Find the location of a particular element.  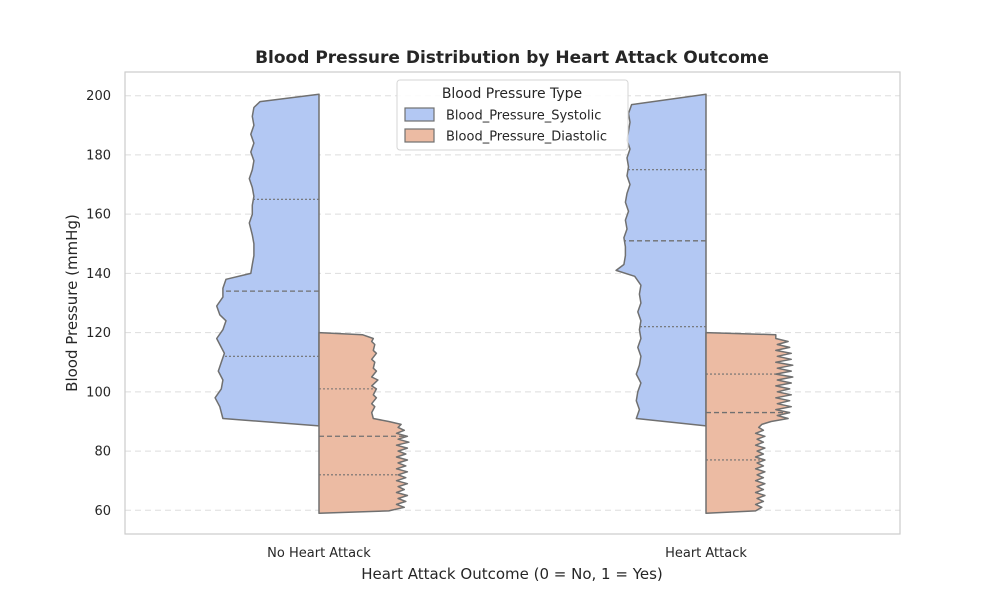

legend-label-diastolic: Blood_Pressure_Diastolic is located at coordinates (526, 137).